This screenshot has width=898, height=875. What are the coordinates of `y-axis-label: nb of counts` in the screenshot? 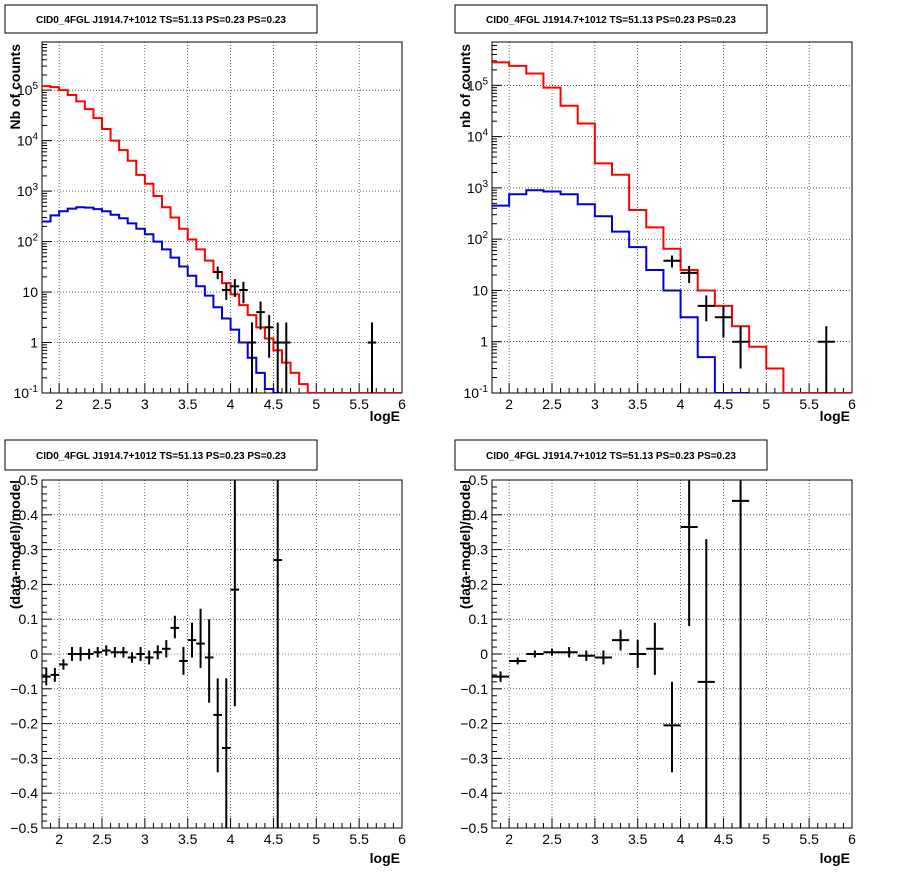 It's located at (465, 86).